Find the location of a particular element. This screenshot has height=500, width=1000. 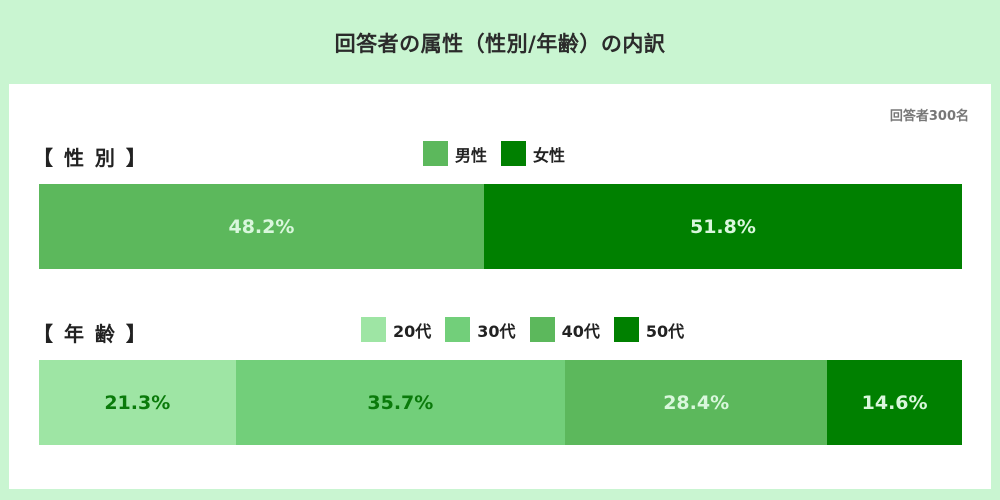

legend-item: 20代 is located at coordinates (396, 329).